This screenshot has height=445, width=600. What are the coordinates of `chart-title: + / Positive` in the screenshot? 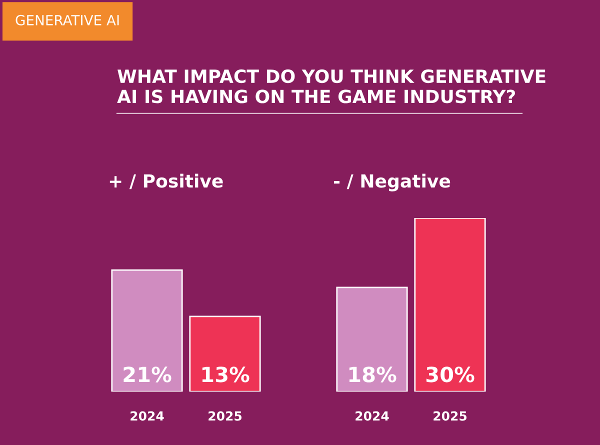 It's located at (166, 182).